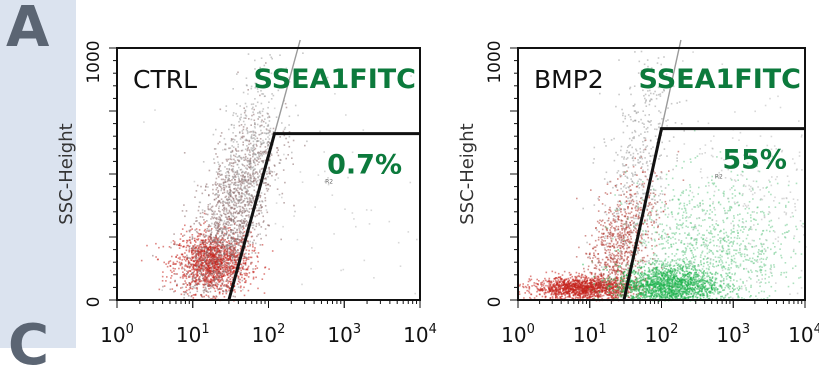 This screenshot has width=819, height=378. I want to click on sample-label: BMP2, so click(569, 79).